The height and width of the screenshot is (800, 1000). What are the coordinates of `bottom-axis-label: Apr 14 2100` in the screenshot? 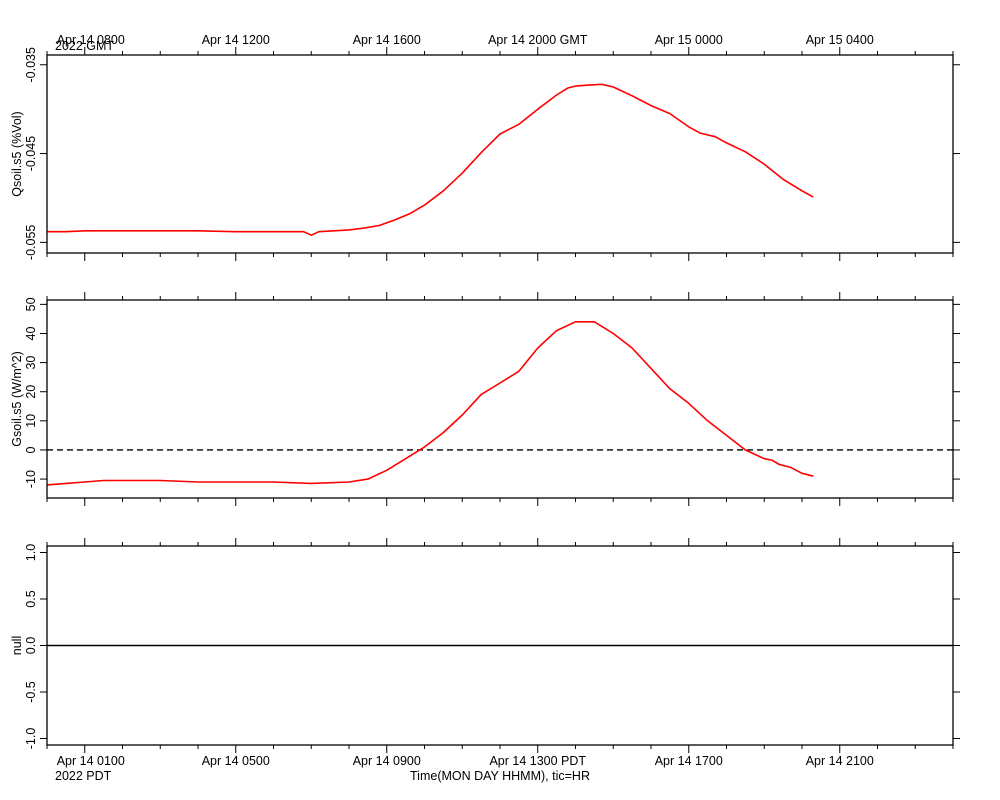 It's located at (840, 761).